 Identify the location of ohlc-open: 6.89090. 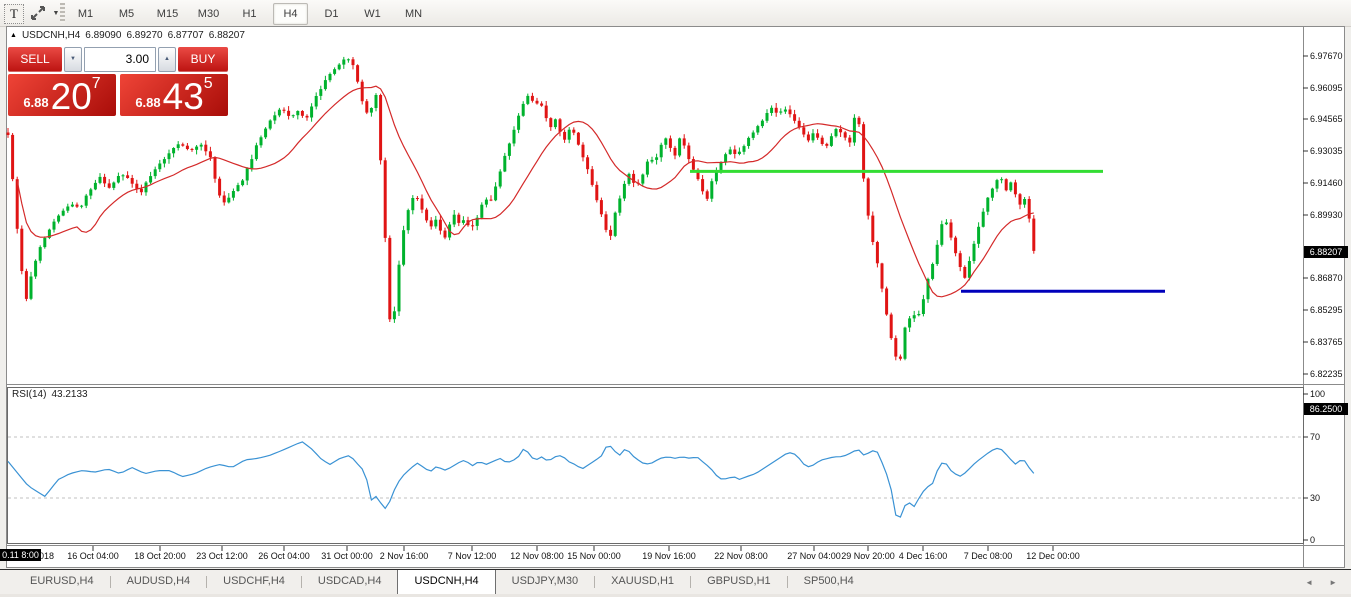
(103, 35).